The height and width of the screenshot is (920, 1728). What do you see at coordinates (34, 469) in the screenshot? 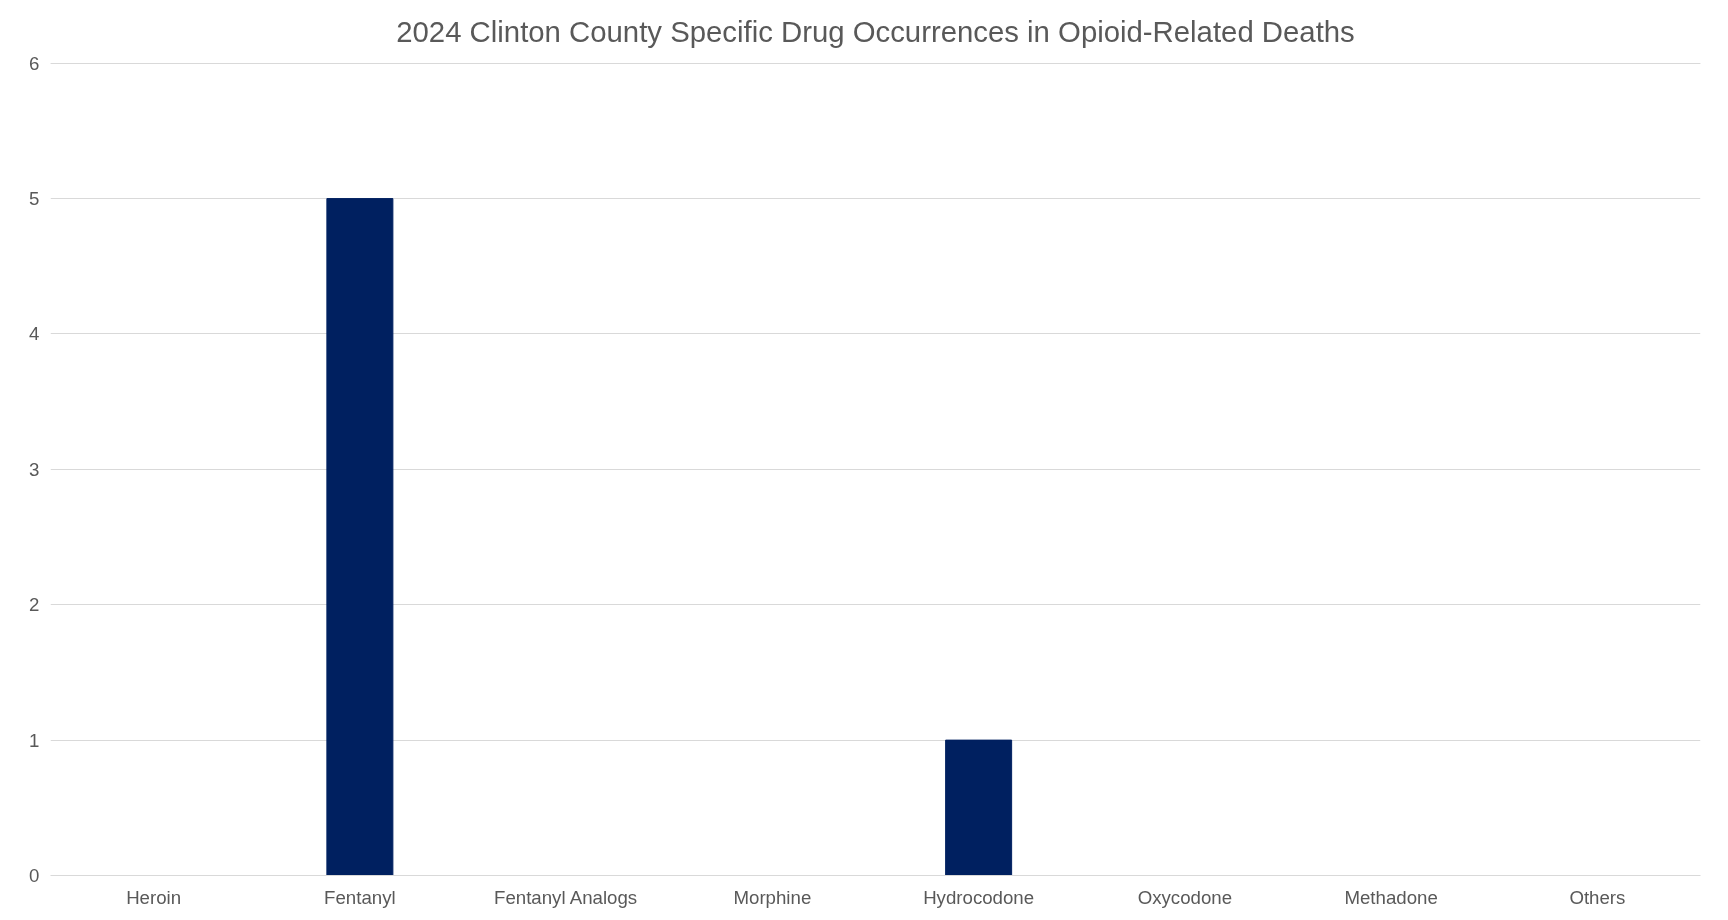
I see `y-tick-label: 3` at bounding box center [34, 469].